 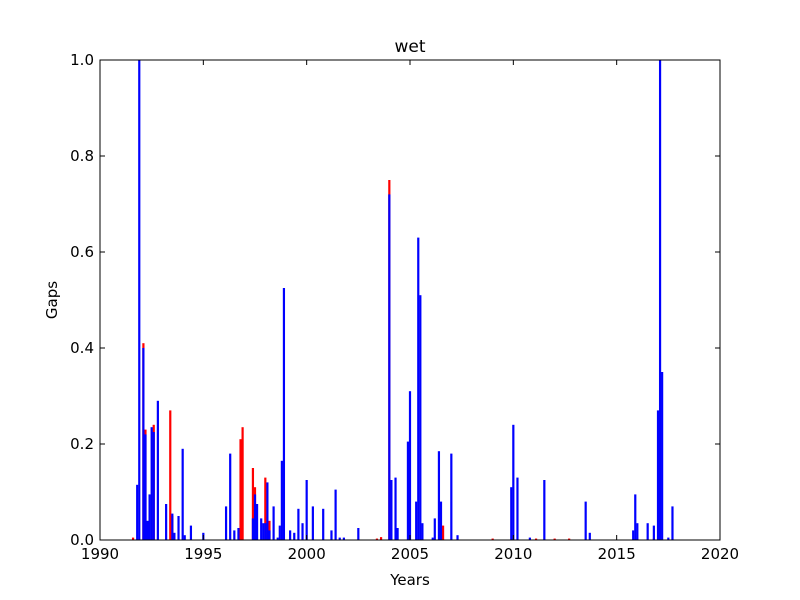 What do you see at coordinates (82, 60) in the screenshot?
I see `y-tick-label-5: 1.0` at bounding box center [82, 60].